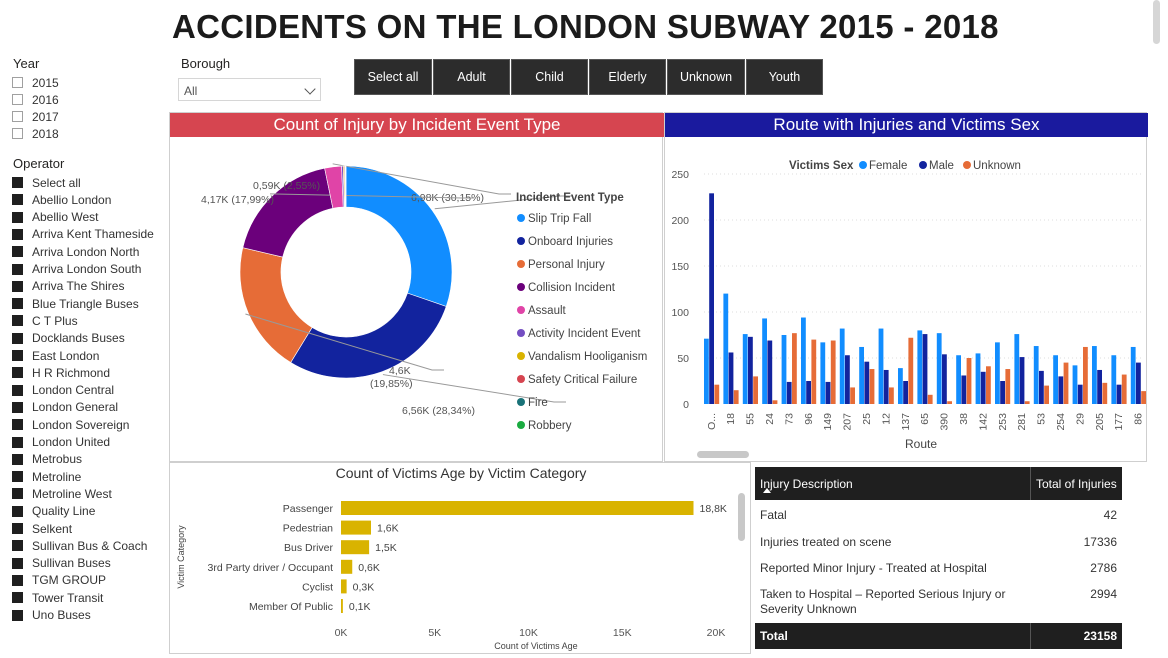  Describe the element at coordinates (68, 338) in the screenshot. I see `operator-option: Docklands Buses` at that location.